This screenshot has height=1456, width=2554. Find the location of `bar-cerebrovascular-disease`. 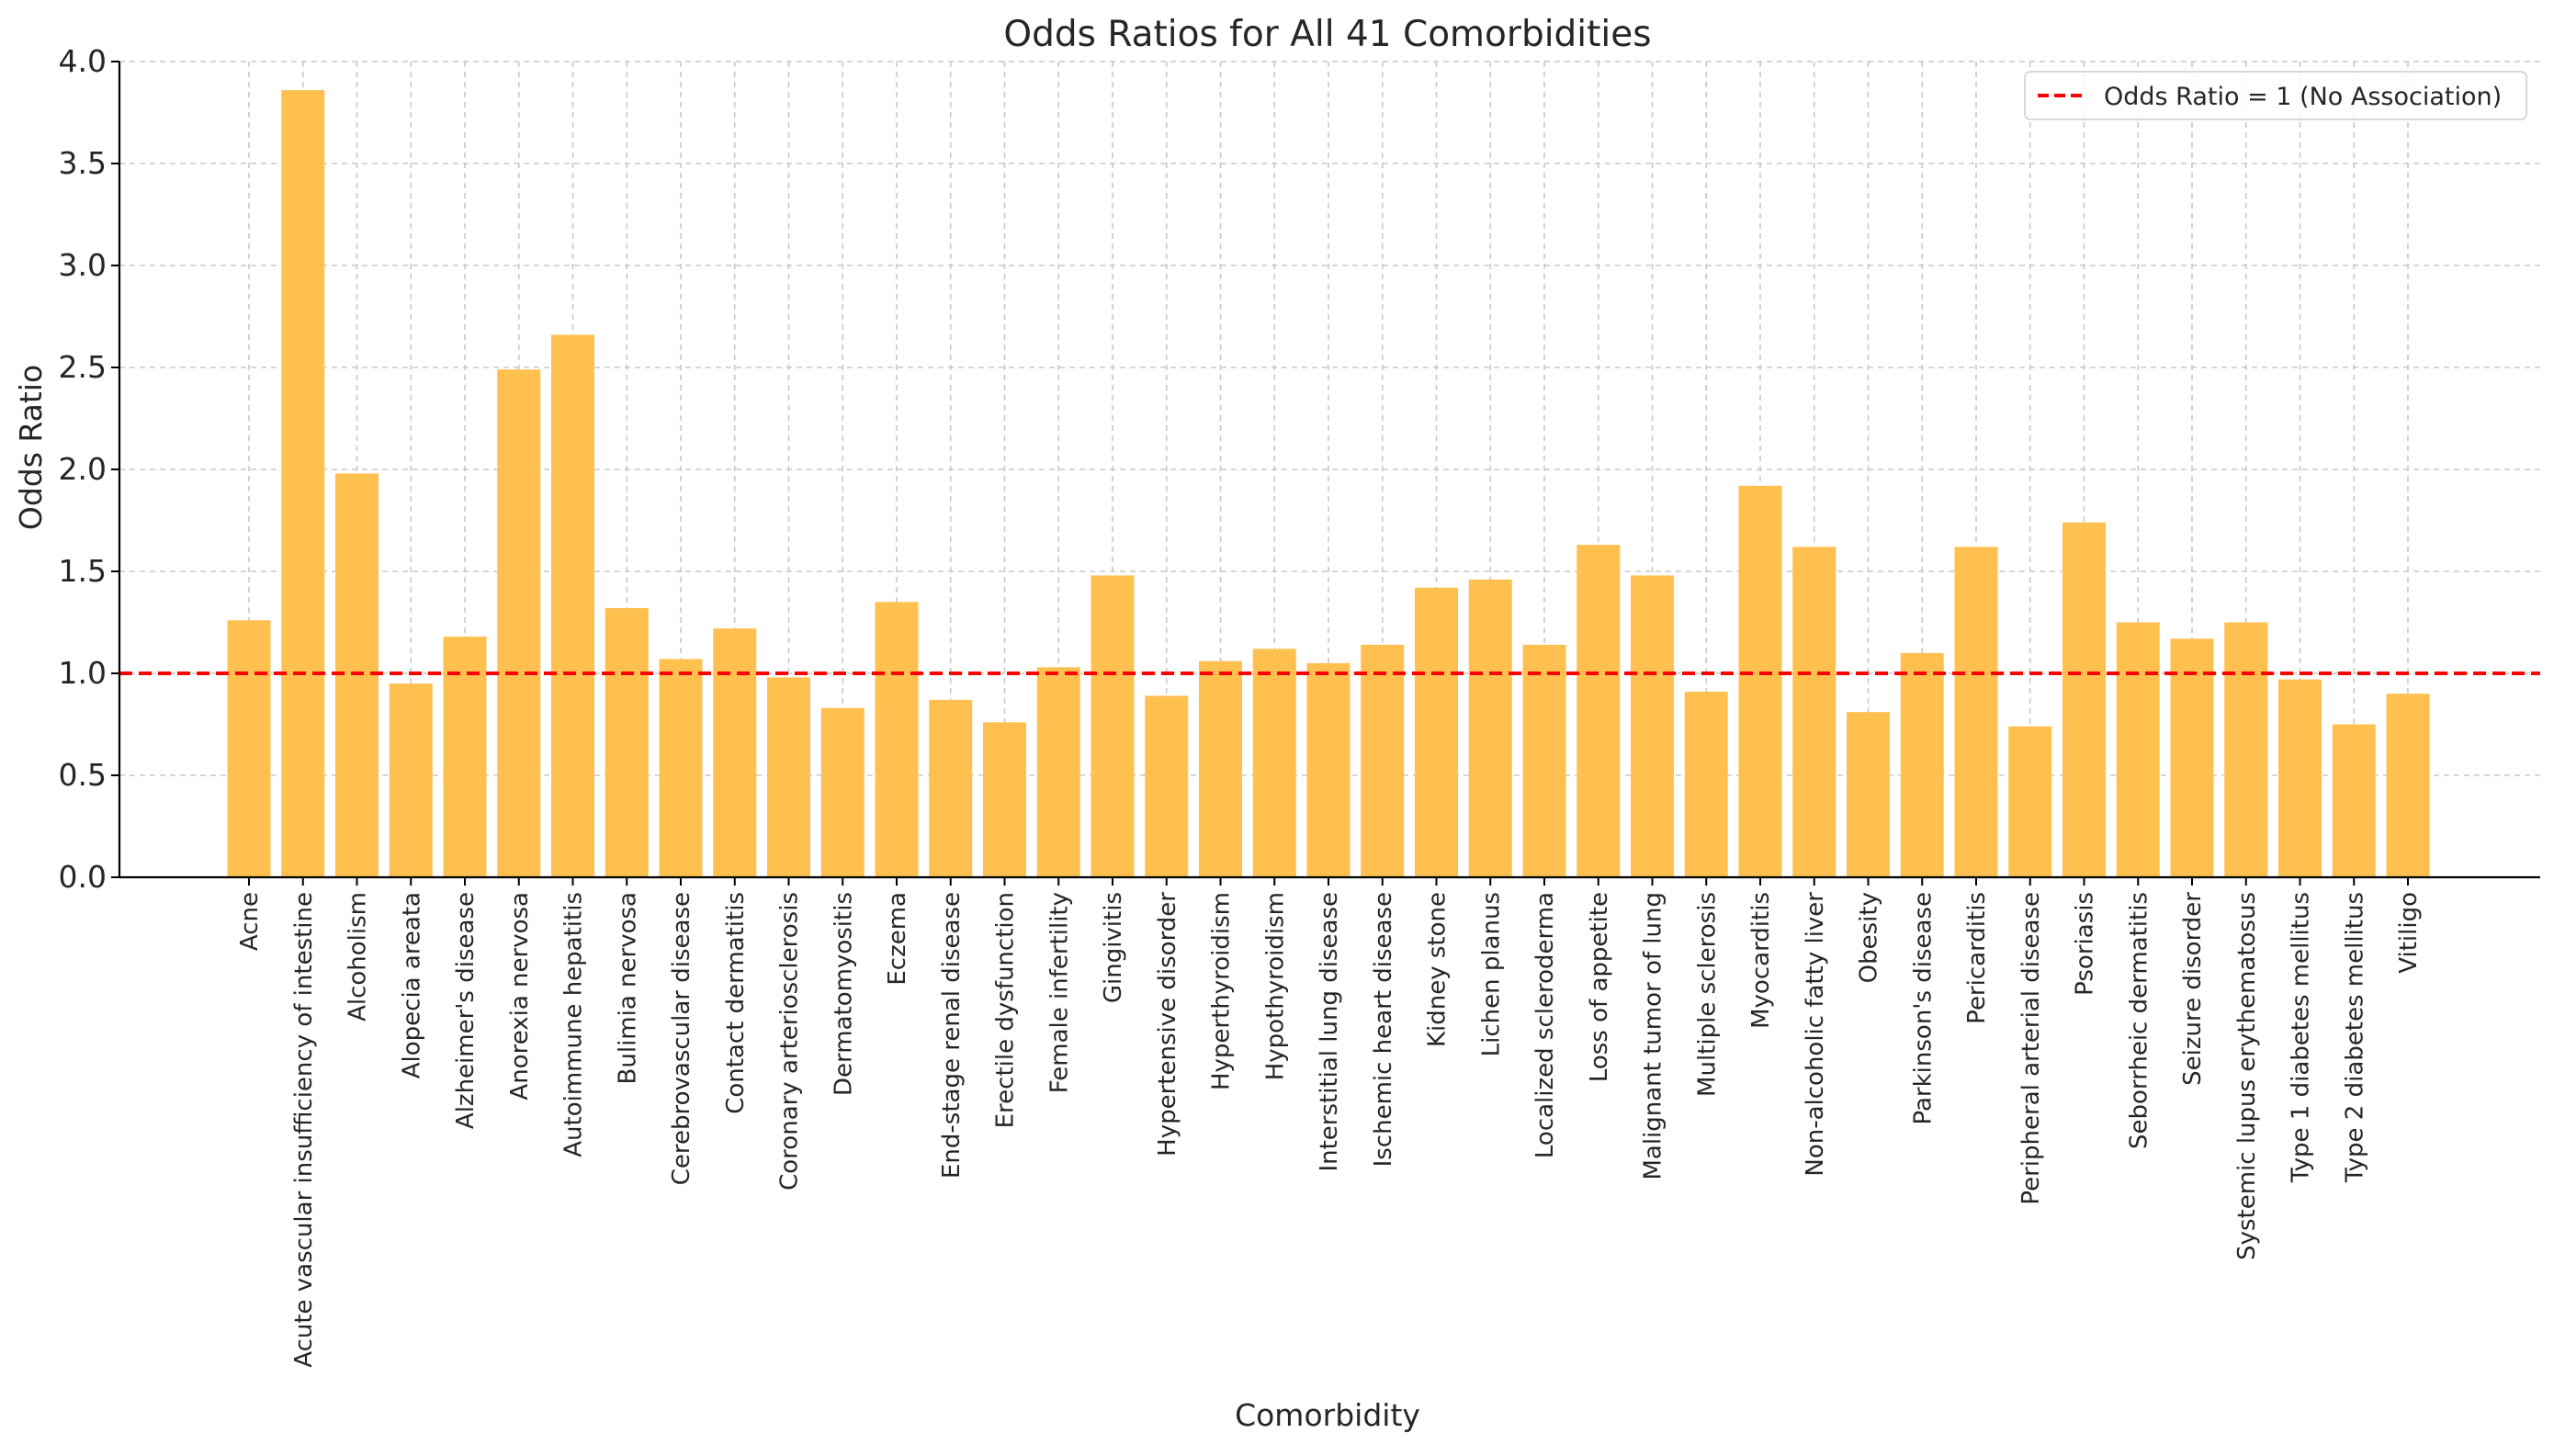

bar-cerebrovascular-disease is located at coordinates (681, 768).